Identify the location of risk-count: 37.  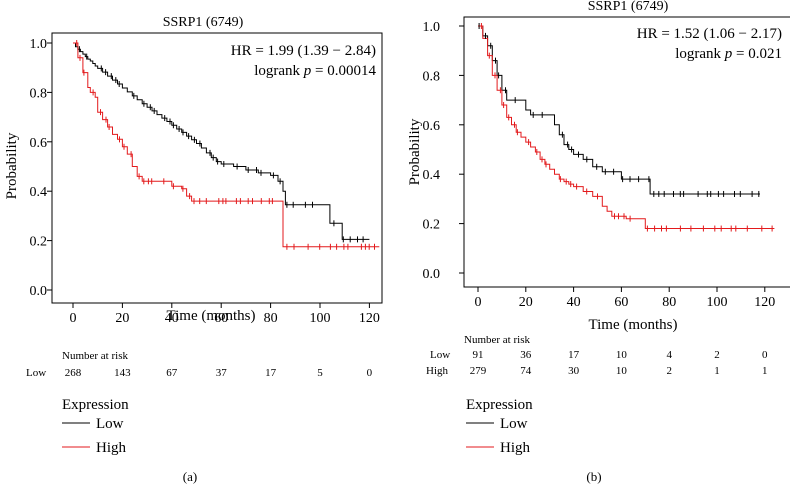
(222, 373).